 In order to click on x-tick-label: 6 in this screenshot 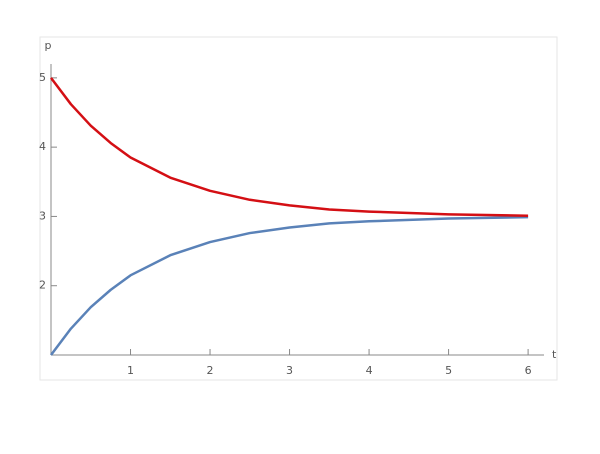, I will do `click(528, 370)`.